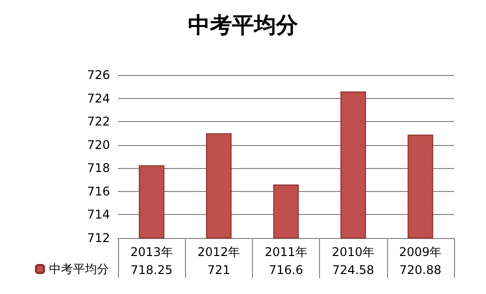 Image resolution: width=486 pixels, height=294 pixels. I want to click on x-tick-label: 2009年, so click(420, 252).